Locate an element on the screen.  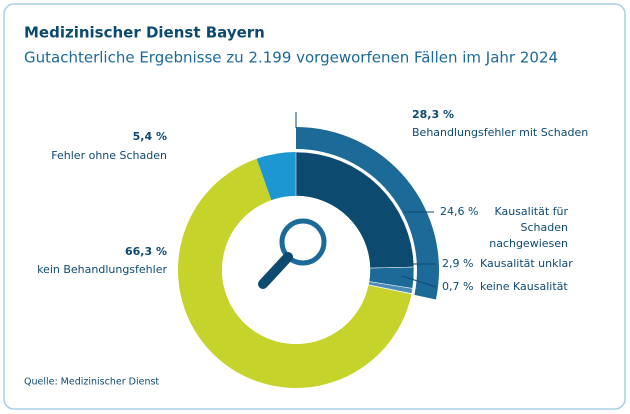
label: Kausalität für Schaden nachgewiesen is located at coordinates (528, 227).